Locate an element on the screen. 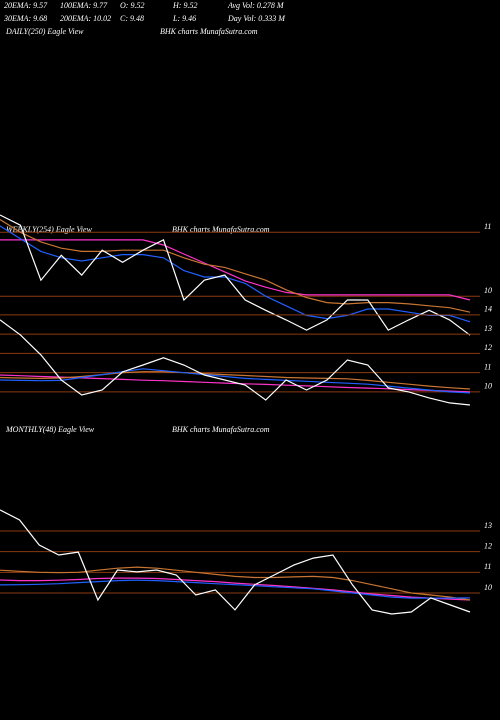 This screenshot has width=500, height=720. header-stat: 20EMA: 9.57 is located at coordinates (26, 5).